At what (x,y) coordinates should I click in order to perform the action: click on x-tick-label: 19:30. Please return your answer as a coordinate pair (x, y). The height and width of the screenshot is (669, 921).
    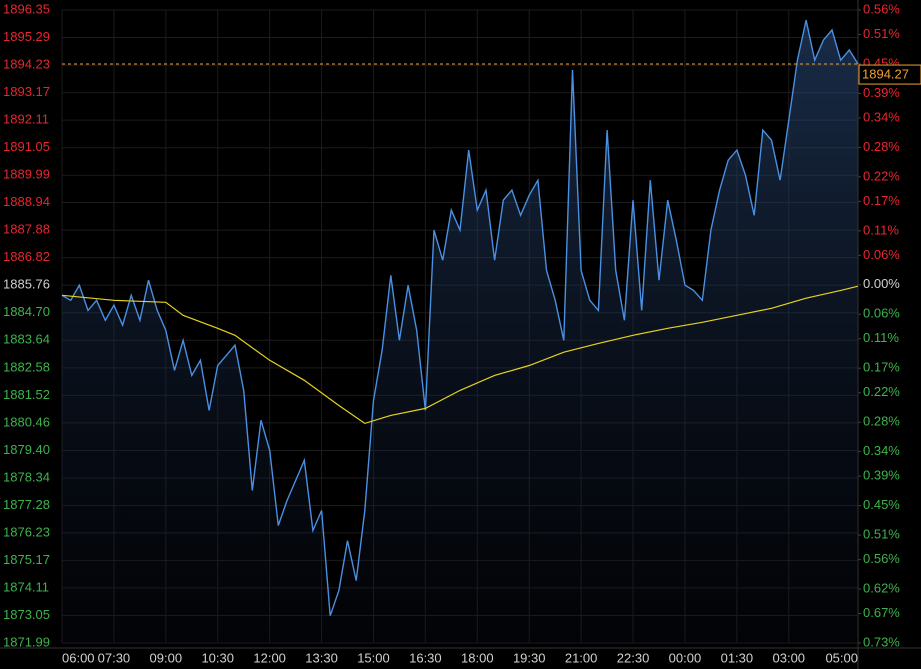
    Looking at the image, I should click on (529, 657).